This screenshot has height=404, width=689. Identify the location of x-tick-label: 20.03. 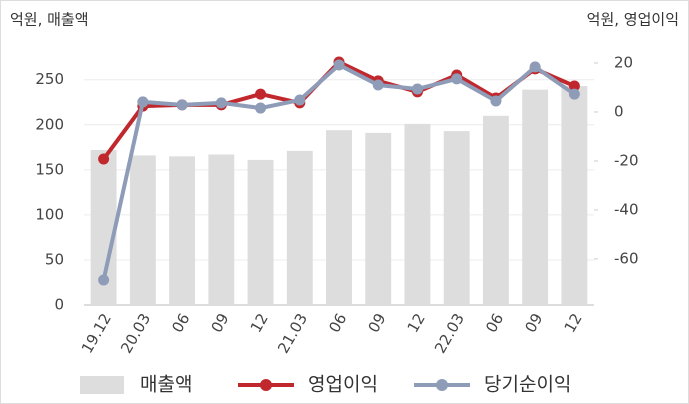
(135, 333).